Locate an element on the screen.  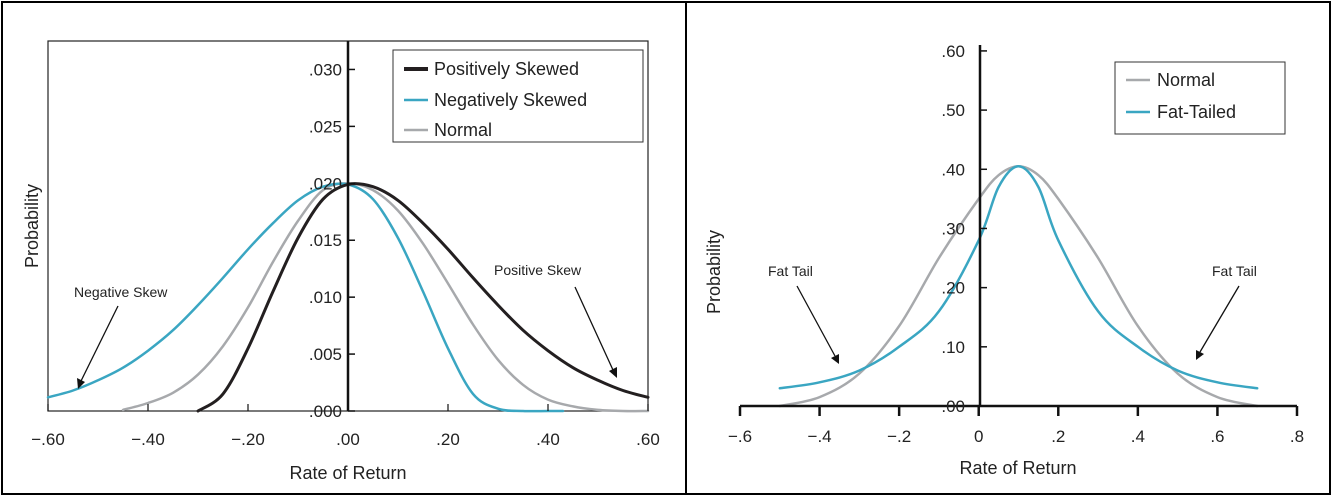
y-tick-label: .015 is located at coordinates (325, 240).